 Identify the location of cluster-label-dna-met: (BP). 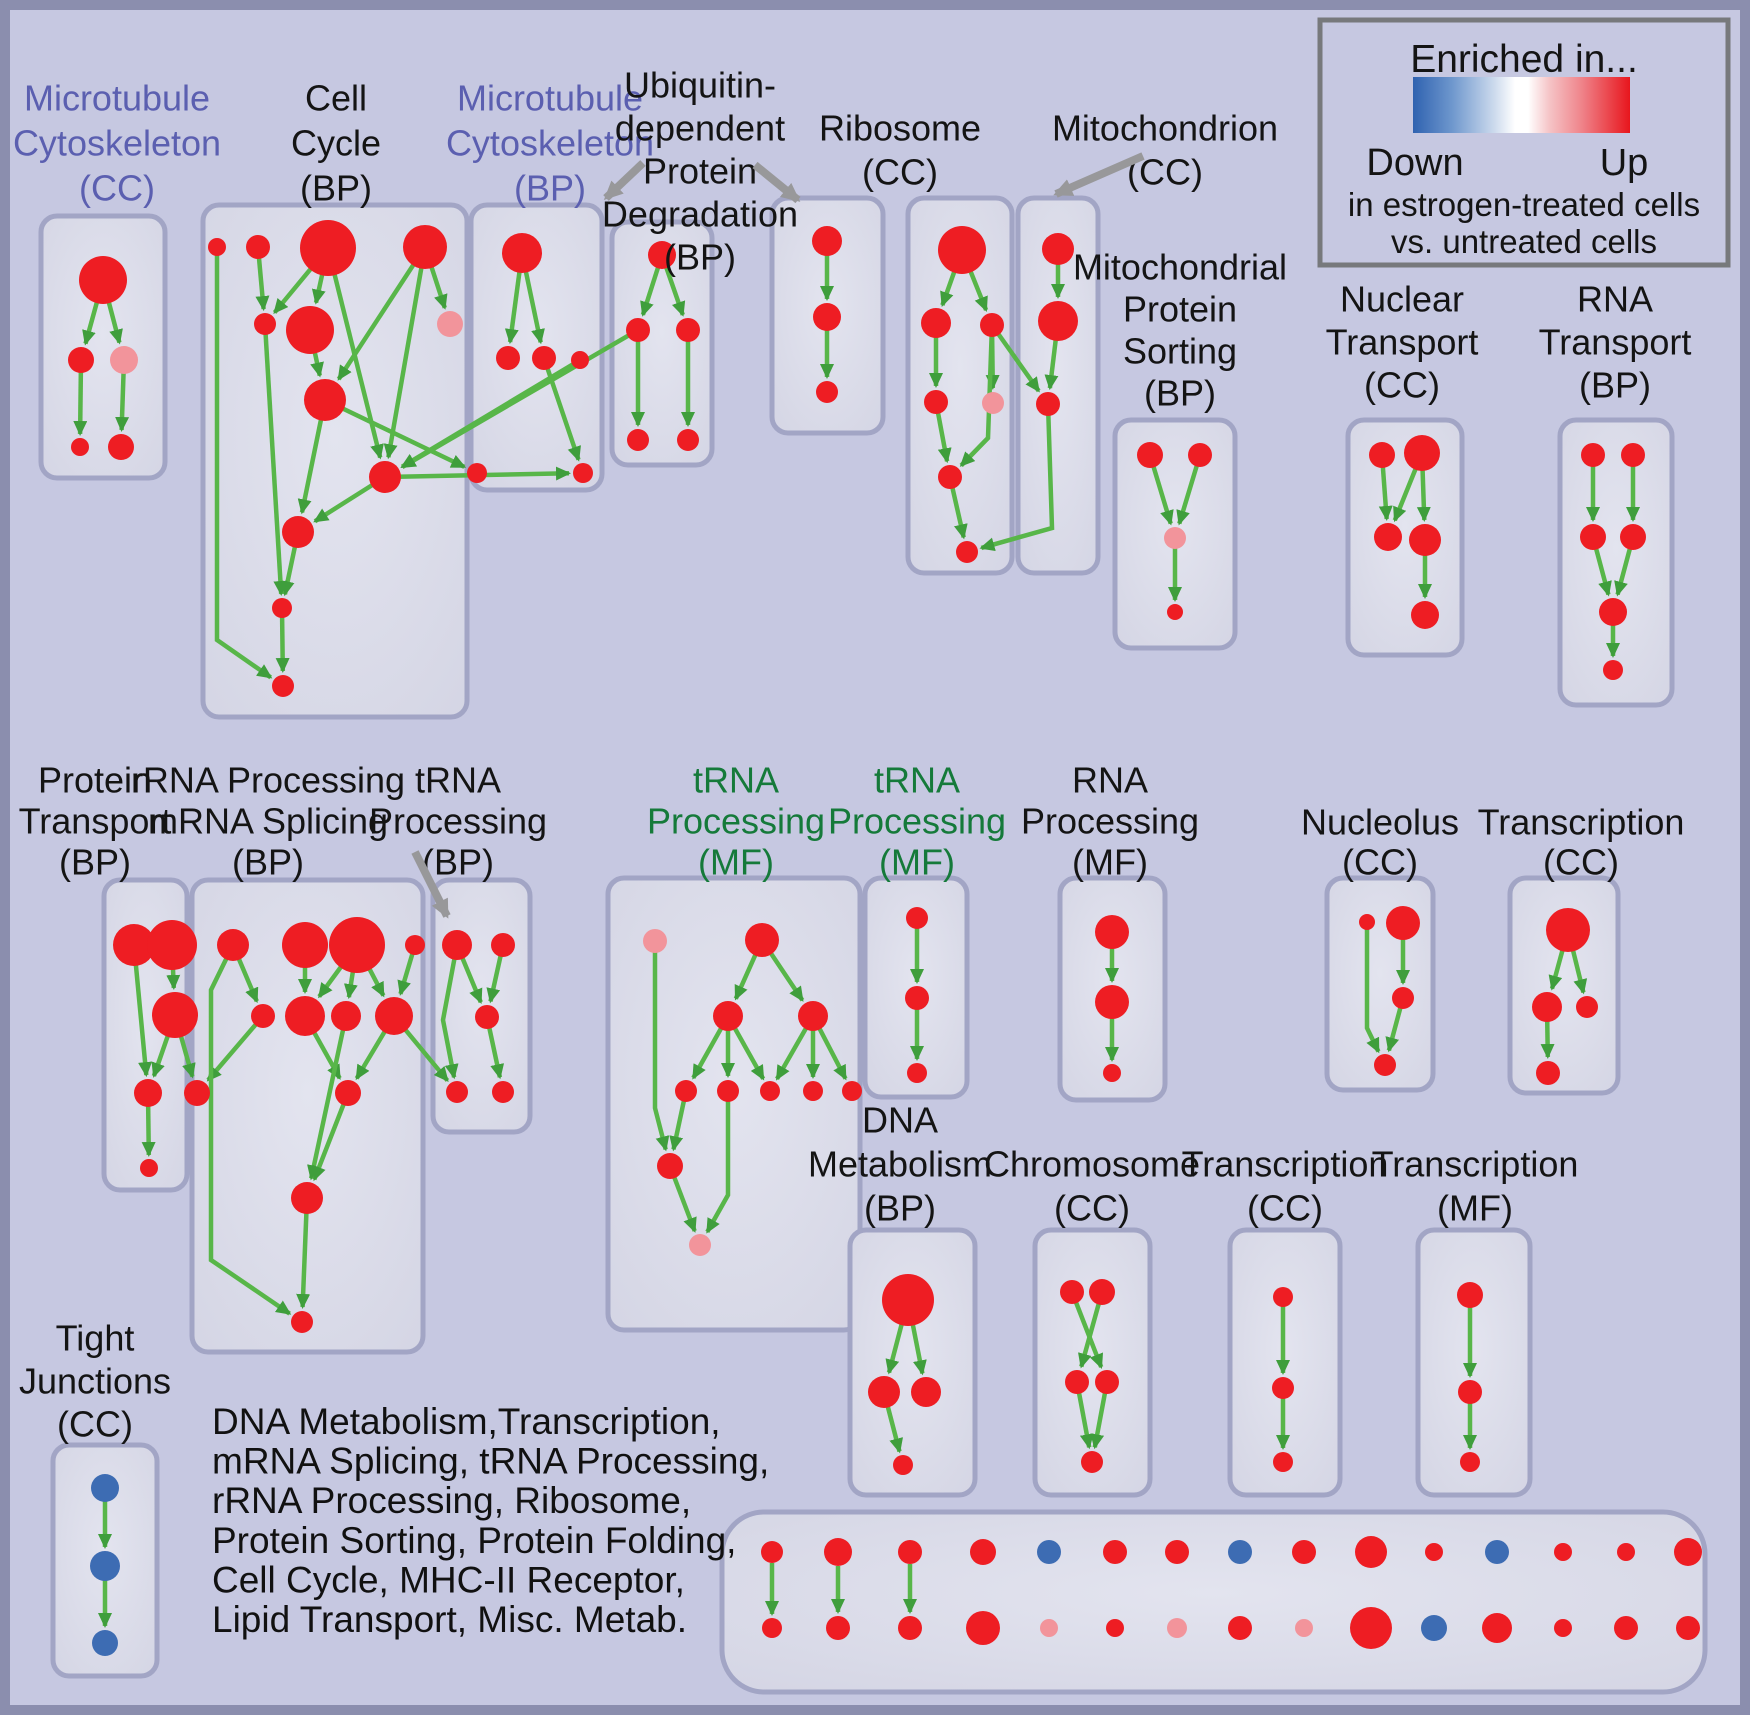
(900, 1208).